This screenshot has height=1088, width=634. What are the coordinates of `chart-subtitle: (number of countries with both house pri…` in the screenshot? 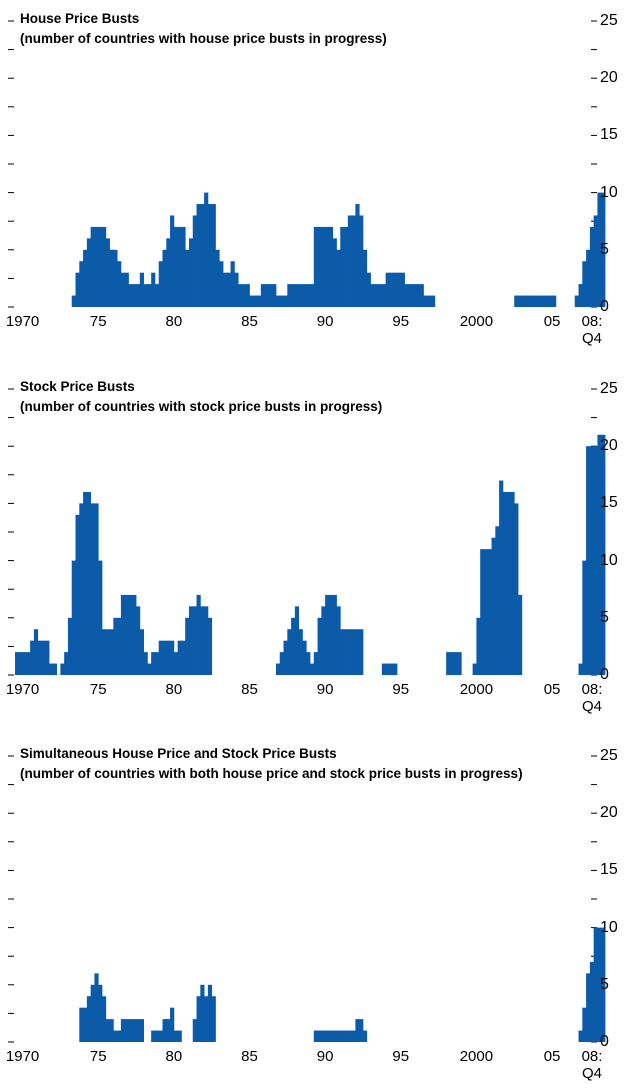 It's located at (271, 773).